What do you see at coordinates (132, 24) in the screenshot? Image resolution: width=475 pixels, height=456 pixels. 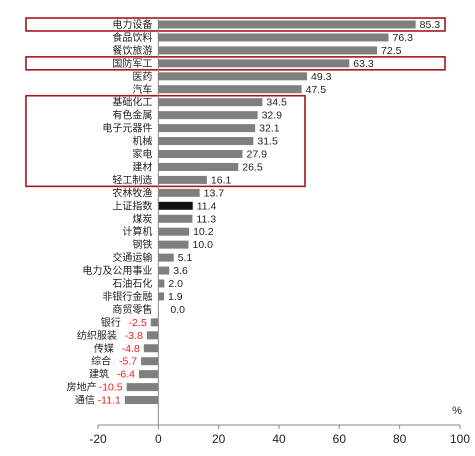 I see `category-label-1: 电力设备` at bounding box center [132, 24].